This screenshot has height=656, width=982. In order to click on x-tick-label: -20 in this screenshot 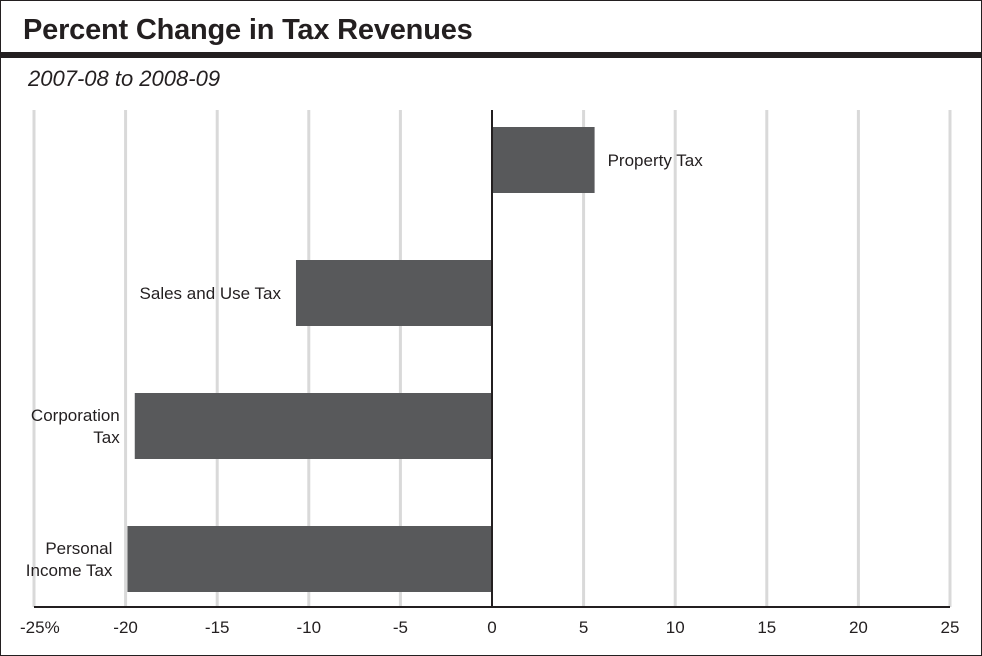, I will do `click(125, 627)`.